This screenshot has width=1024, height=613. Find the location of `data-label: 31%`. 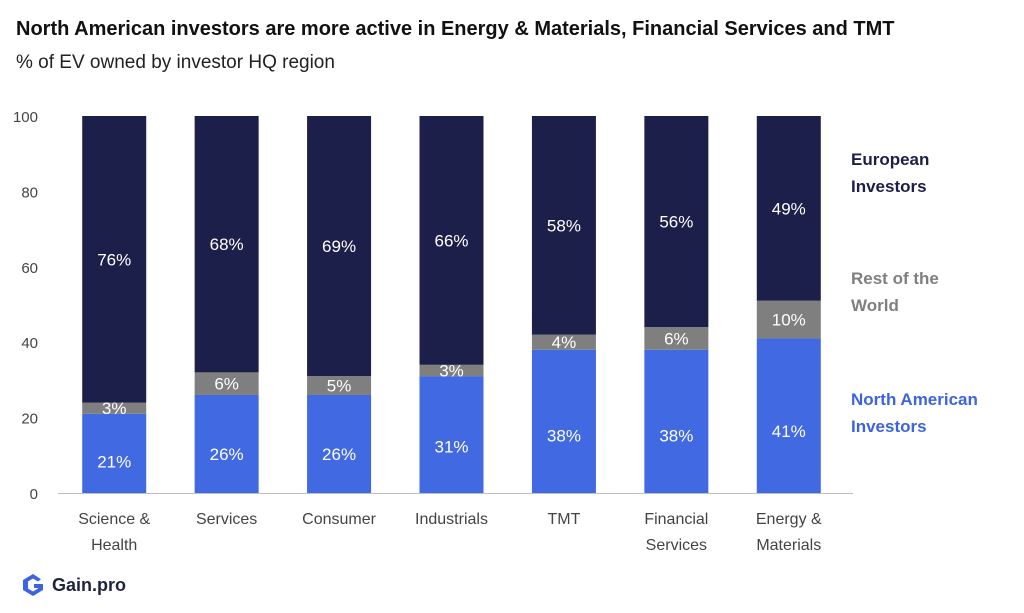

data-label: 31% is located at coordinates (451, 446).